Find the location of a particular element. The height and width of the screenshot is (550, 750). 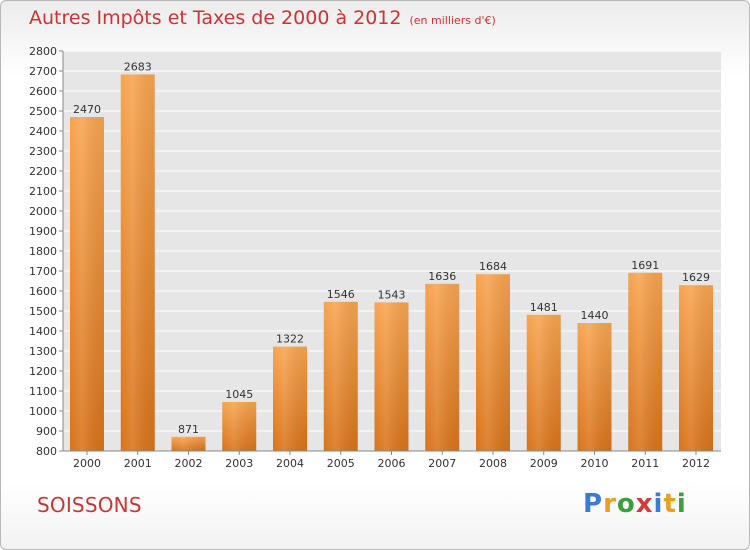

x-tick-label: 2010 is located at coordinates (595, 463).